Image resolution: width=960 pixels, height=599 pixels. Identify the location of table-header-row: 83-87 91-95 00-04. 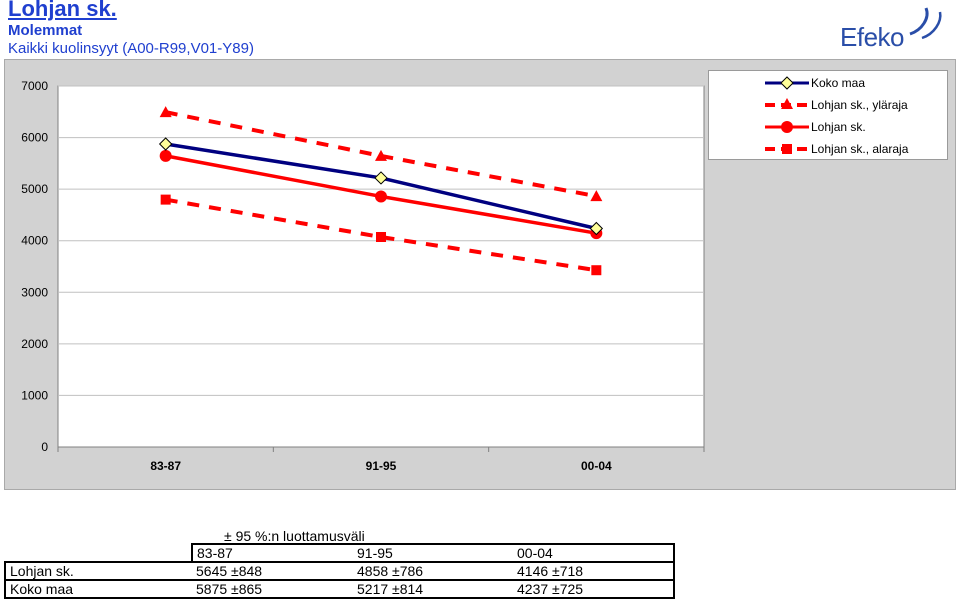
(340, 553).